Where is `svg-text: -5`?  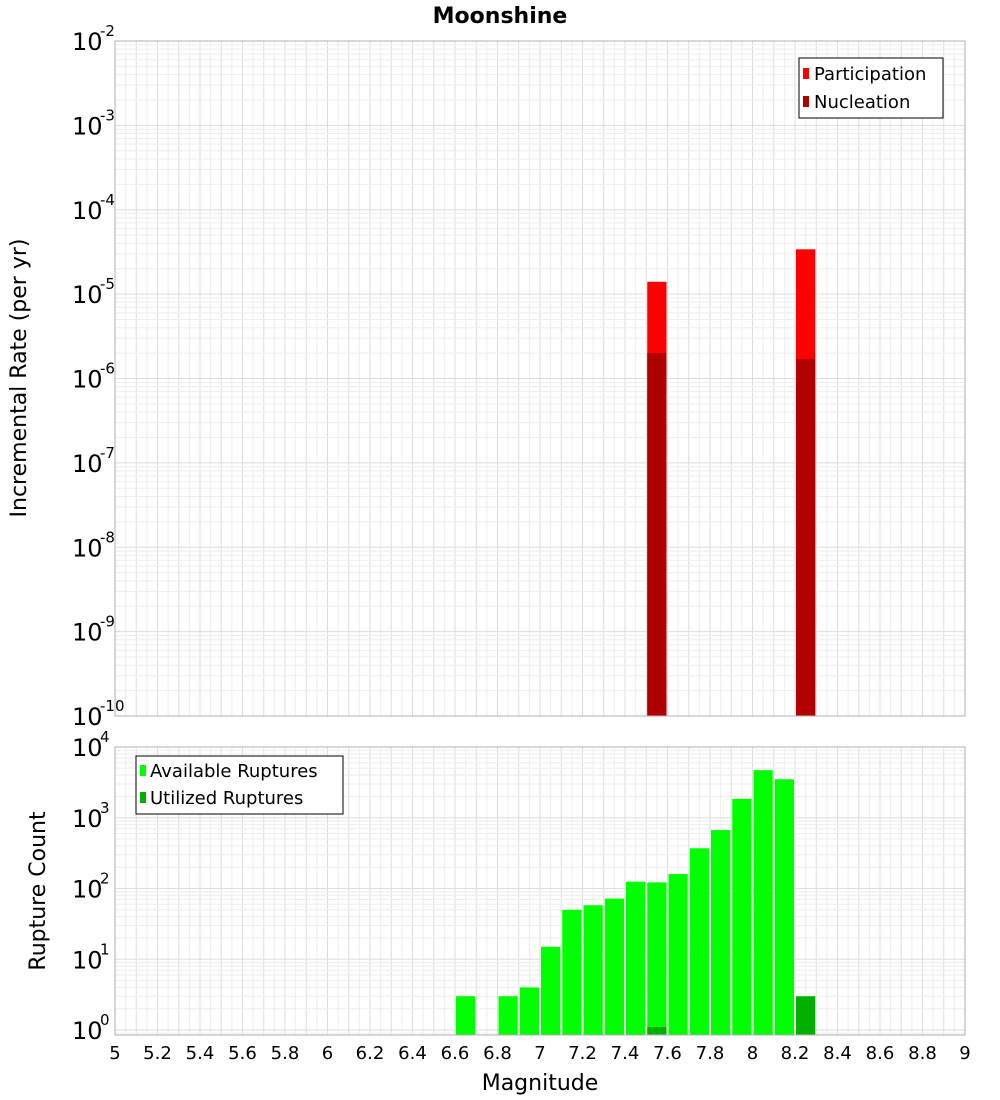
svg-text: -5 is located at coordinates (107, 284).